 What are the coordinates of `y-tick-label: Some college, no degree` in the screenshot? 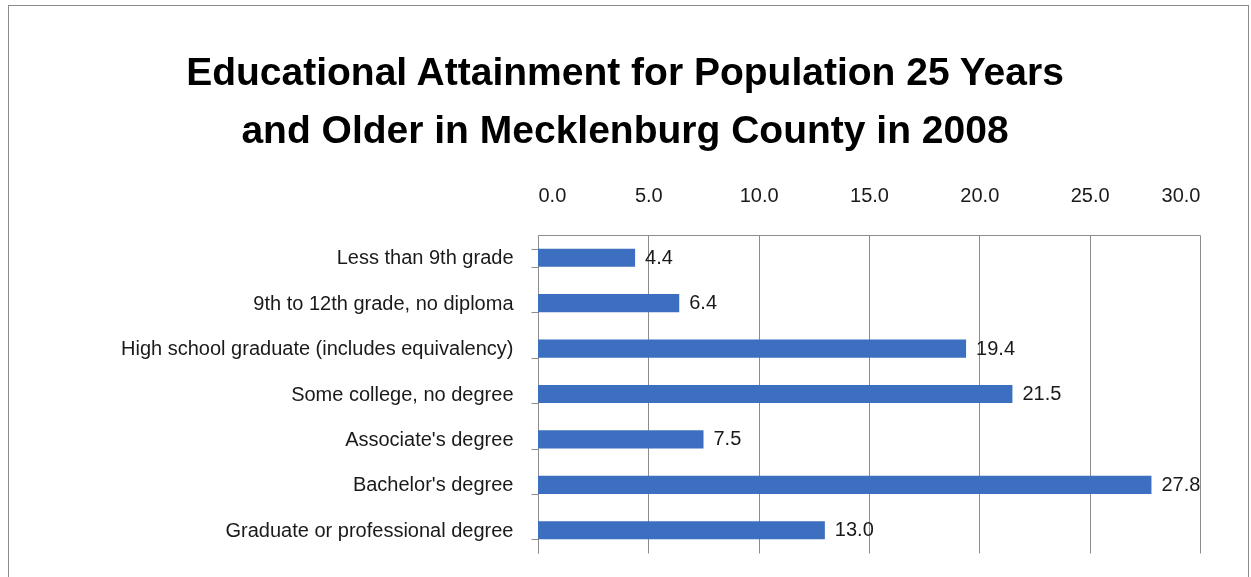 It's located at (402, 393).